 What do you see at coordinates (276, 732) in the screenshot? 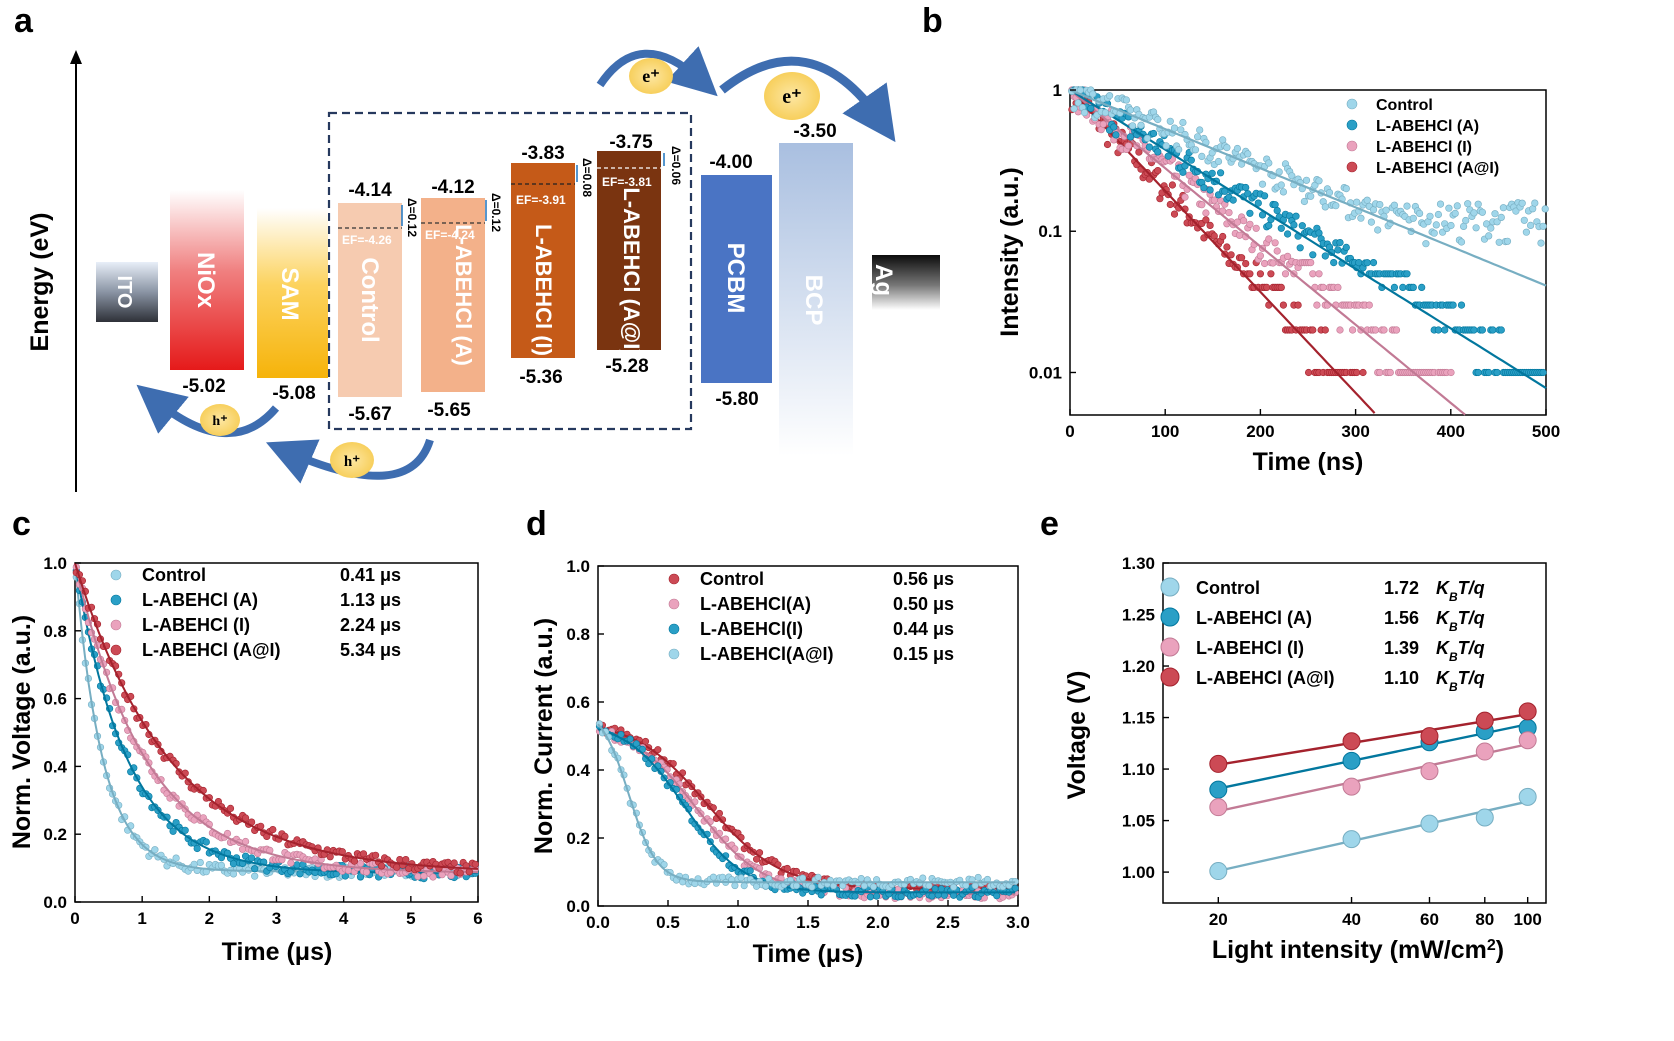
I see `plot-frame-c` at bounding box center [276, 732].